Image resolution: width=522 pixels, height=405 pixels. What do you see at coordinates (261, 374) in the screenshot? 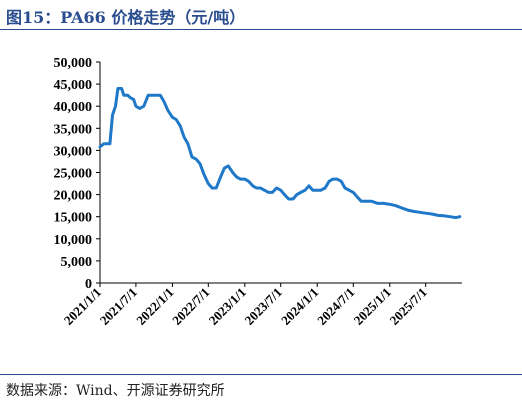
I see `source-divider` at bounding box center [261, 374].